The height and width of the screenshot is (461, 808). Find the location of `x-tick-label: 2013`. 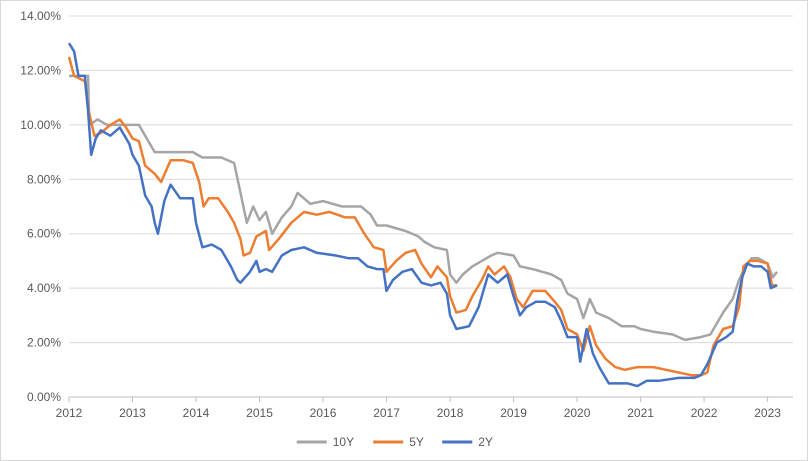

x-tick-label: 2013 is located at coordinates (132, 413).